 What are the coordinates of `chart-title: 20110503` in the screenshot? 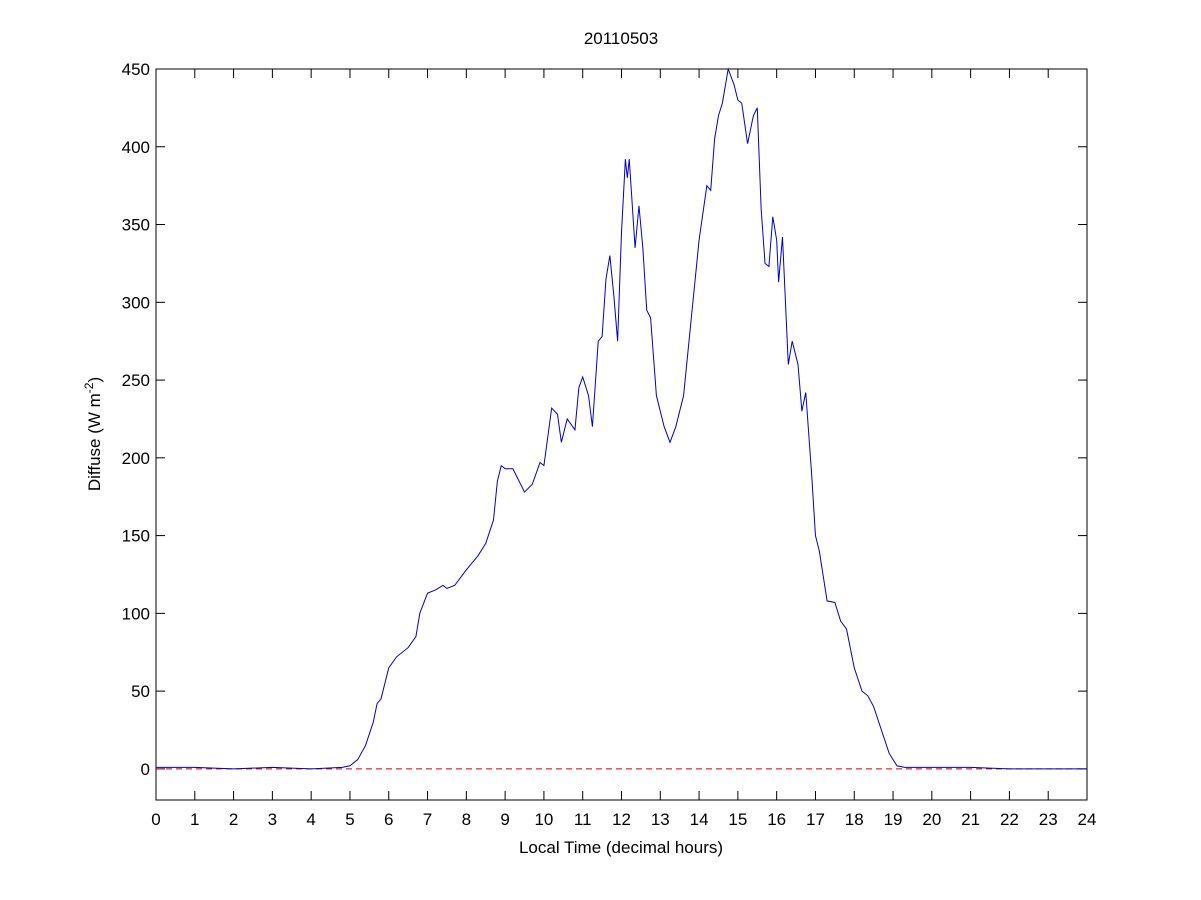 It's located at (621, 38).